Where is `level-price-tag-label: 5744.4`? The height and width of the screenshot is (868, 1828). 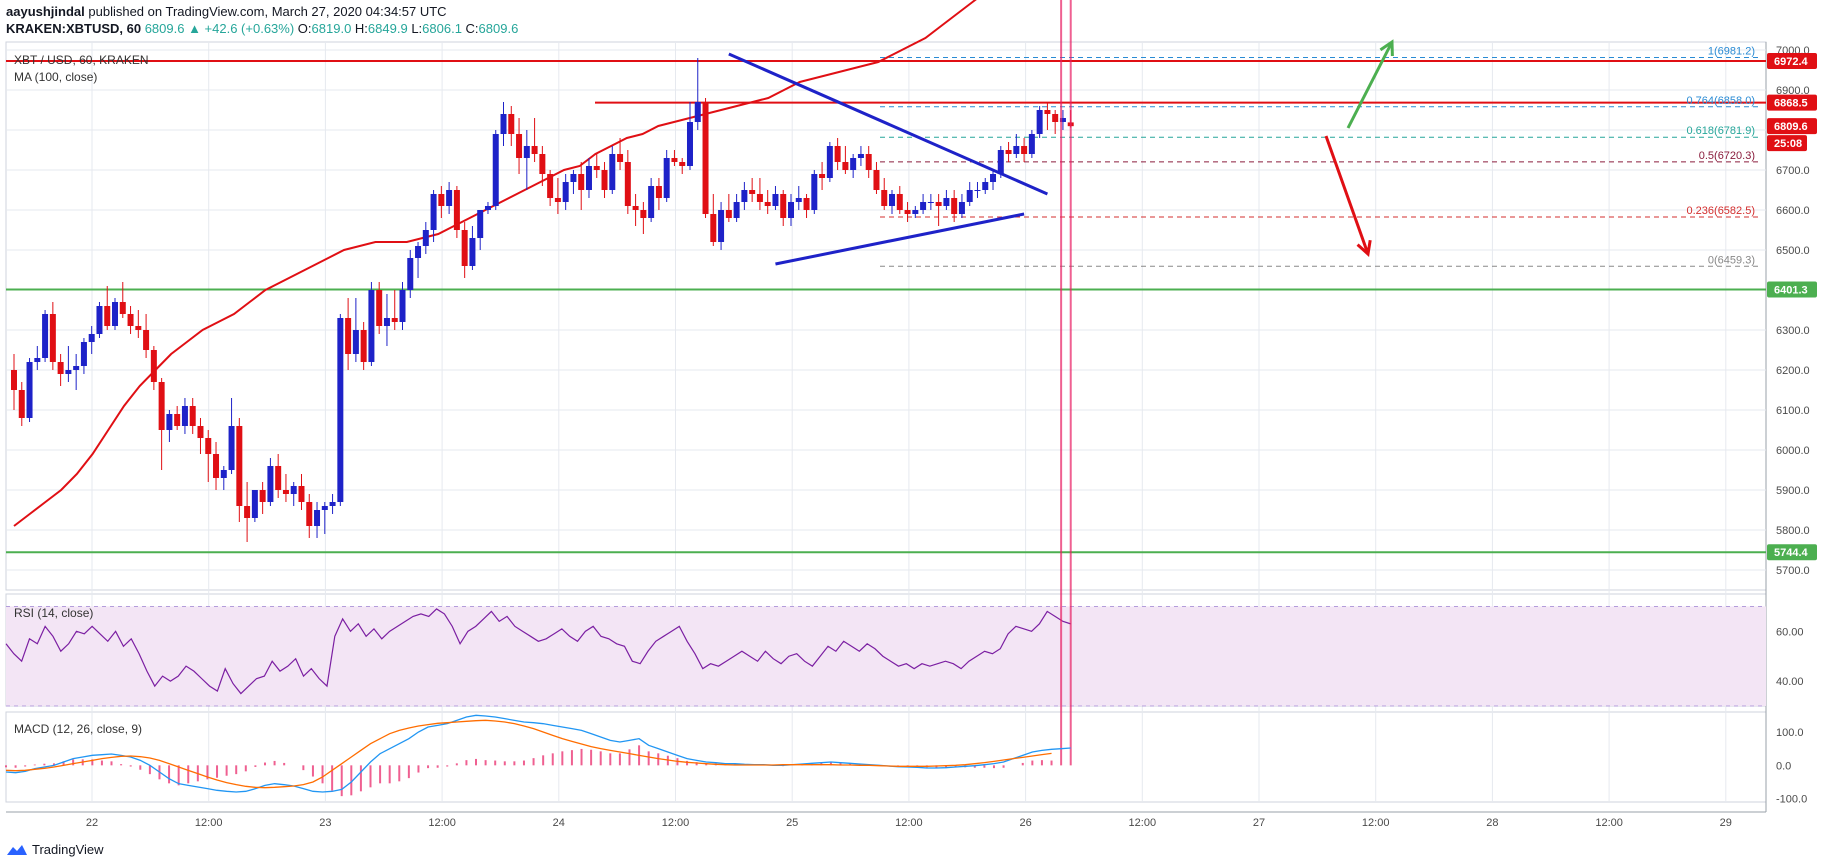 level-price-tag-label: 5744.4 is located at coordinates (1791, 553).